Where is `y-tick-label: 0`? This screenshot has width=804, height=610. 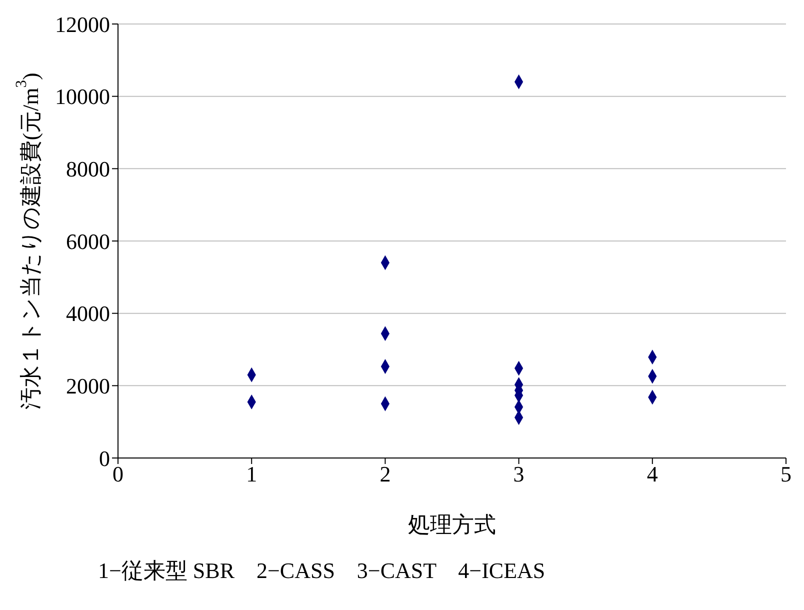 y-tick-label: 0 is located at coordinates (104, 458).